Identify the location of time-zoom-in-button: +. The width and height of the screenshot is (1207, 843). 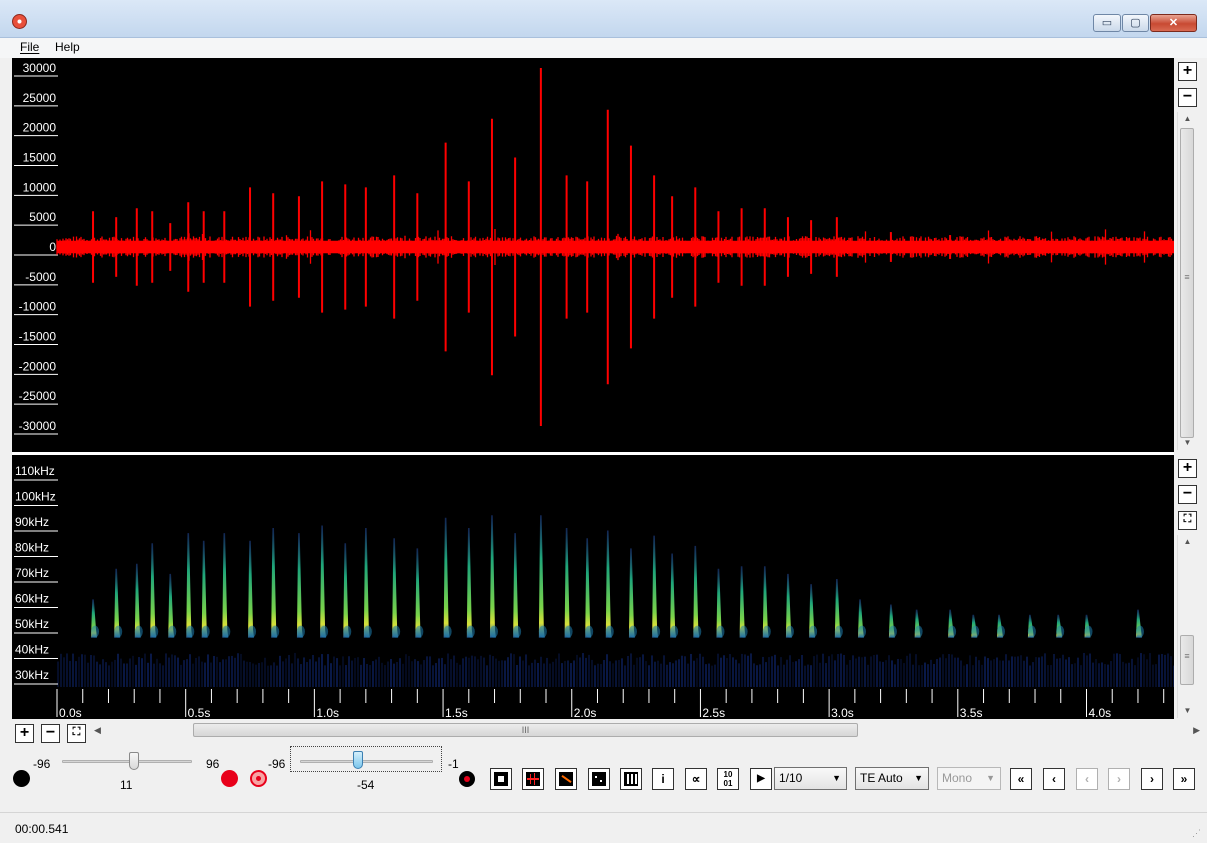
(24, 733).